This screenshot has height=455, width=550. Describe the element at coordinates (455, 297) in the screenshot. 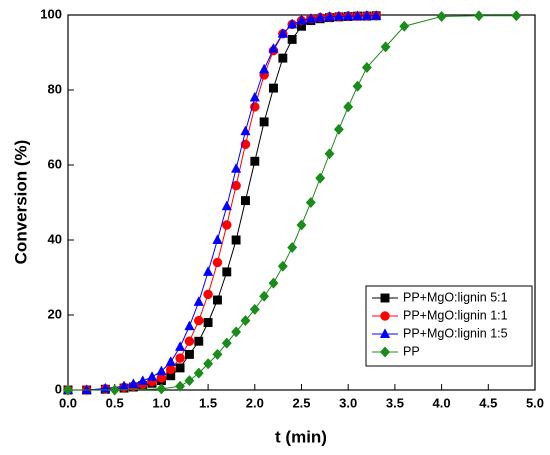

I see `legend-label: PP+MgO:lignin 5:1` at that location.